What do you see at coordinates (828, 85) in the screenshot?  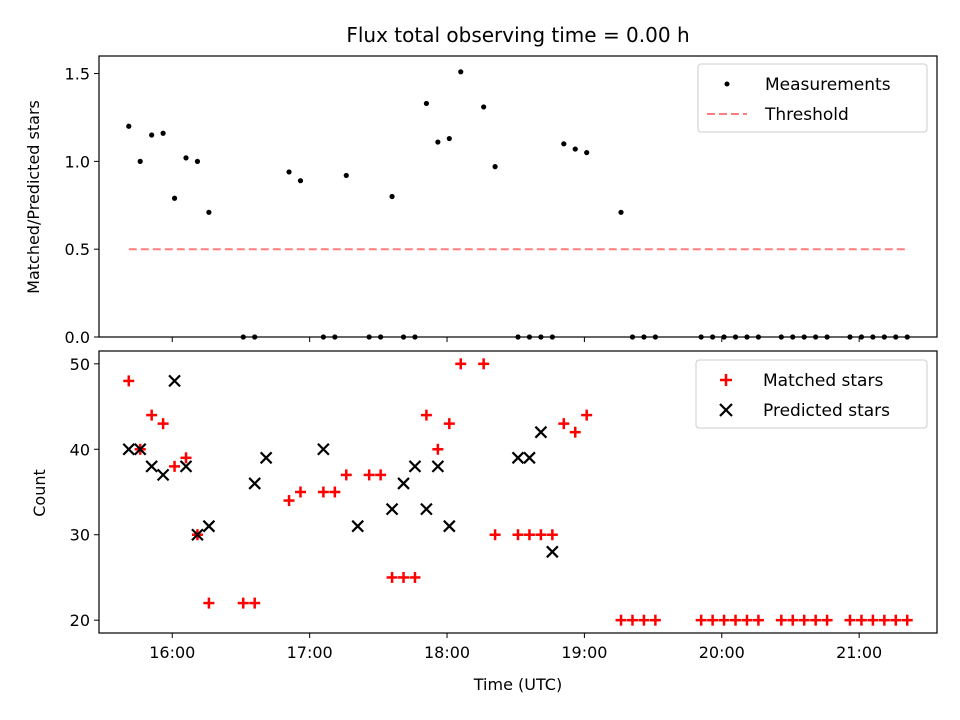 I see `legend-label-measurements: Measurements` at bounding box center [828, 85].